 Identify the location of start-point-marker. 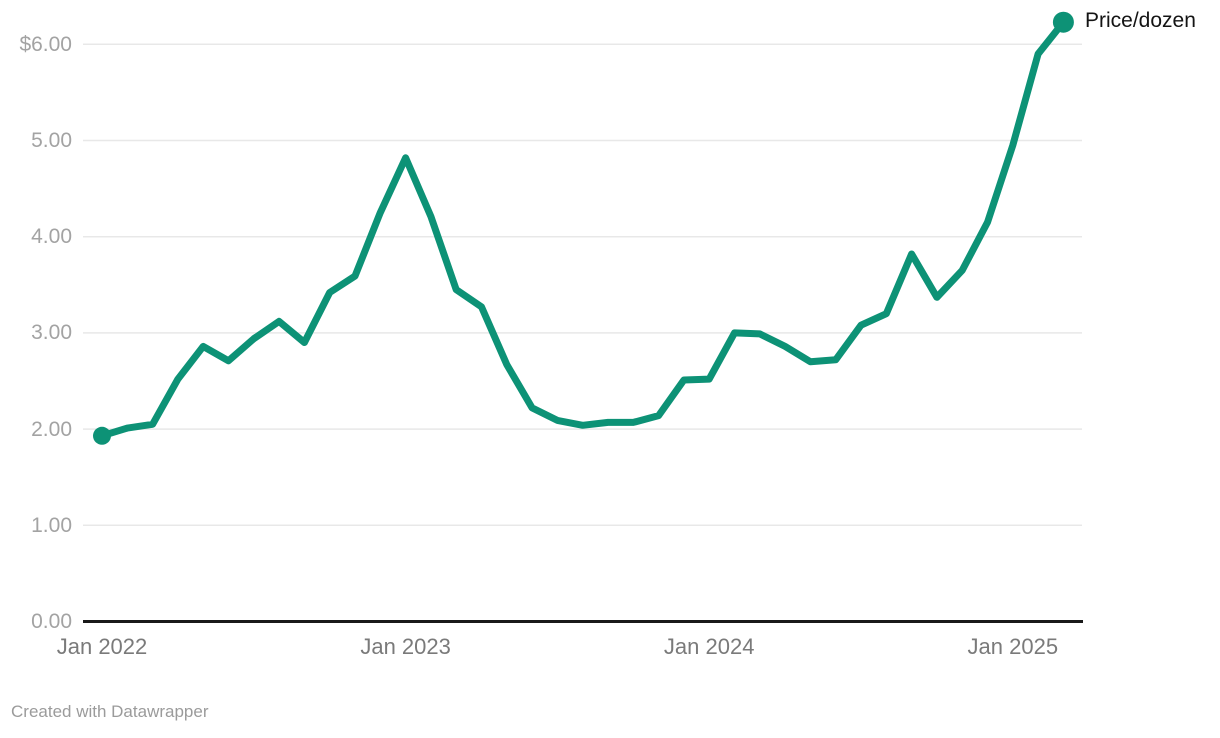
(102, 435).